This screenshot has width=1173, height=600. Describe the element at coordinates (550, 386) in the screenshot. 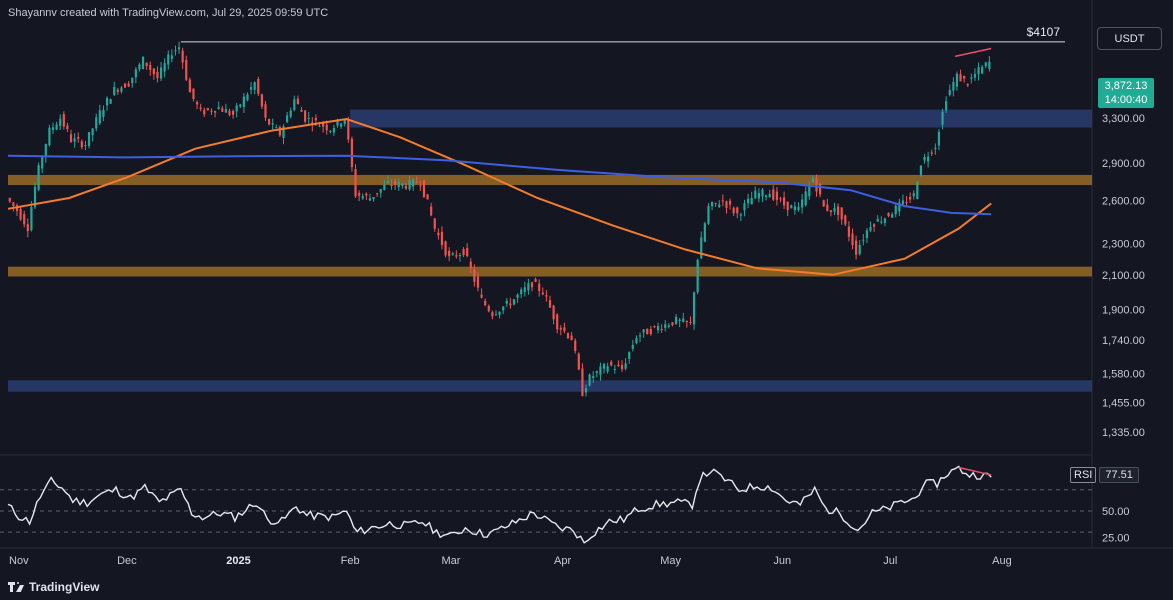

I see `blue-zone` at that location.